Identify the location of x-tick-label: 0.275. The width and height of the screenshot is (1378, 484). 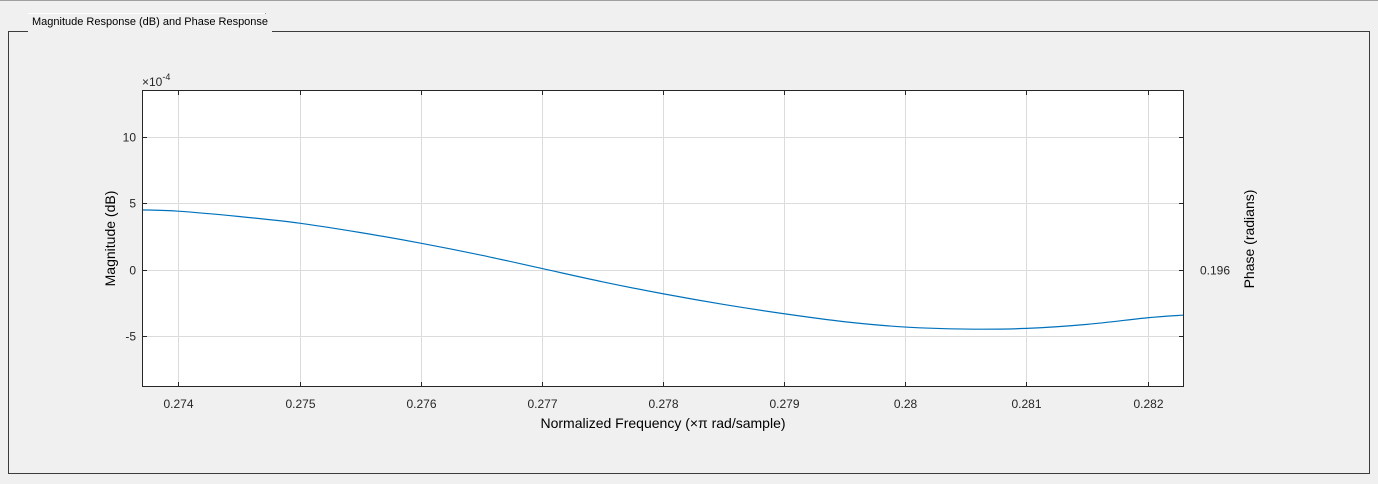
(300, 404).